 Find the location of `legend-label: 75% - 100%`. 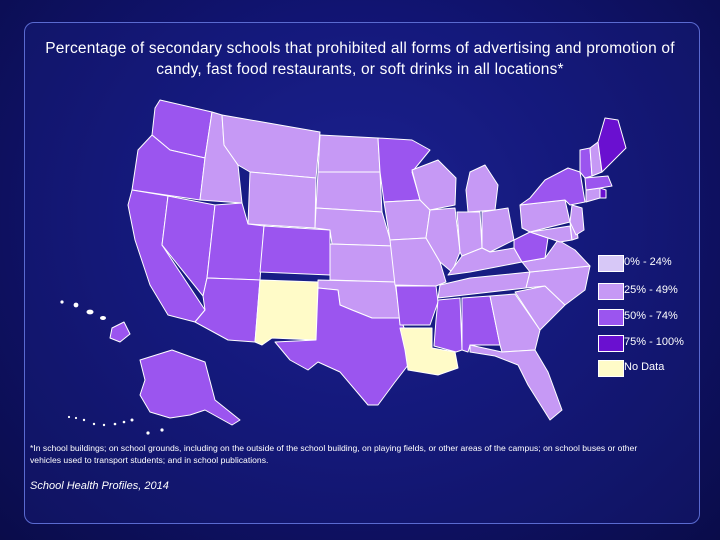

legend-label: 75% - 100% is located at coordinates (654, 342).